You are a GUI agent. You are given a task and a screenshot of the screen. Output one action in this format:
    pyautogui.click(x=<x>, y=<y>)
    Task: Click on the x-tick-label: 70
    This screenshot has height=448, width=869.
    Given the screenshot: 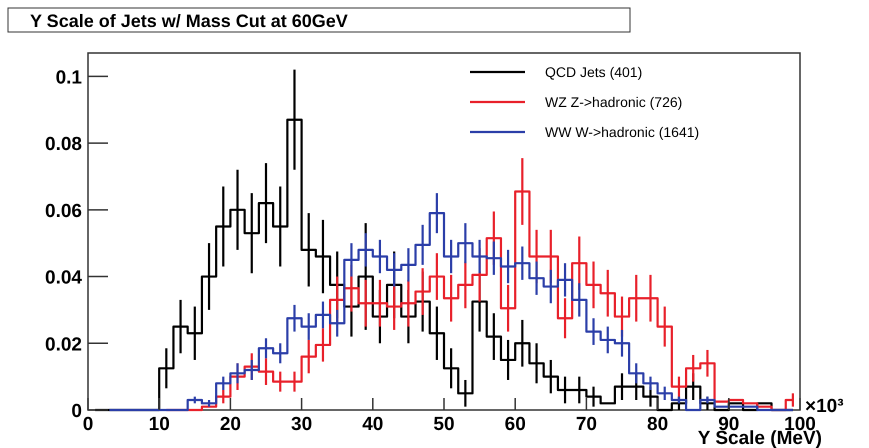 What is the action you would take?
    pyautogui.click(x=586, y=424)
    